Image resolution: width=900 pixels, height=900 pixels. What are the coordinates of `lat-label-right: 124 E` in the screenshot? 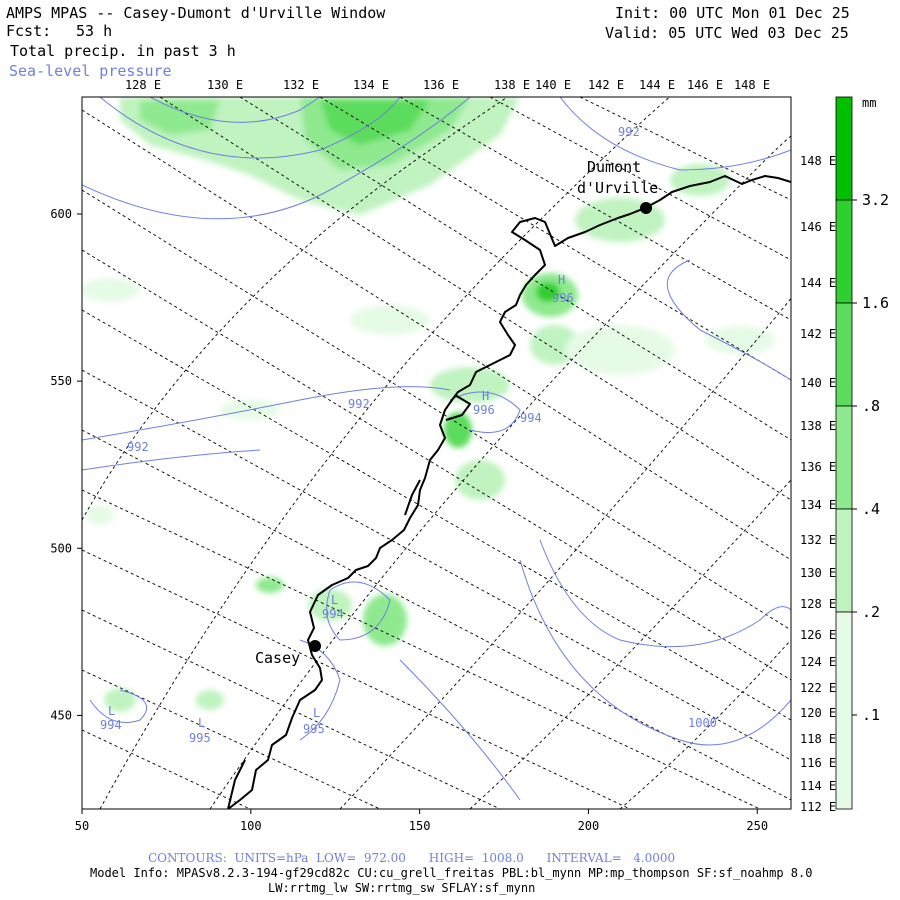 It's located at (818, 662).